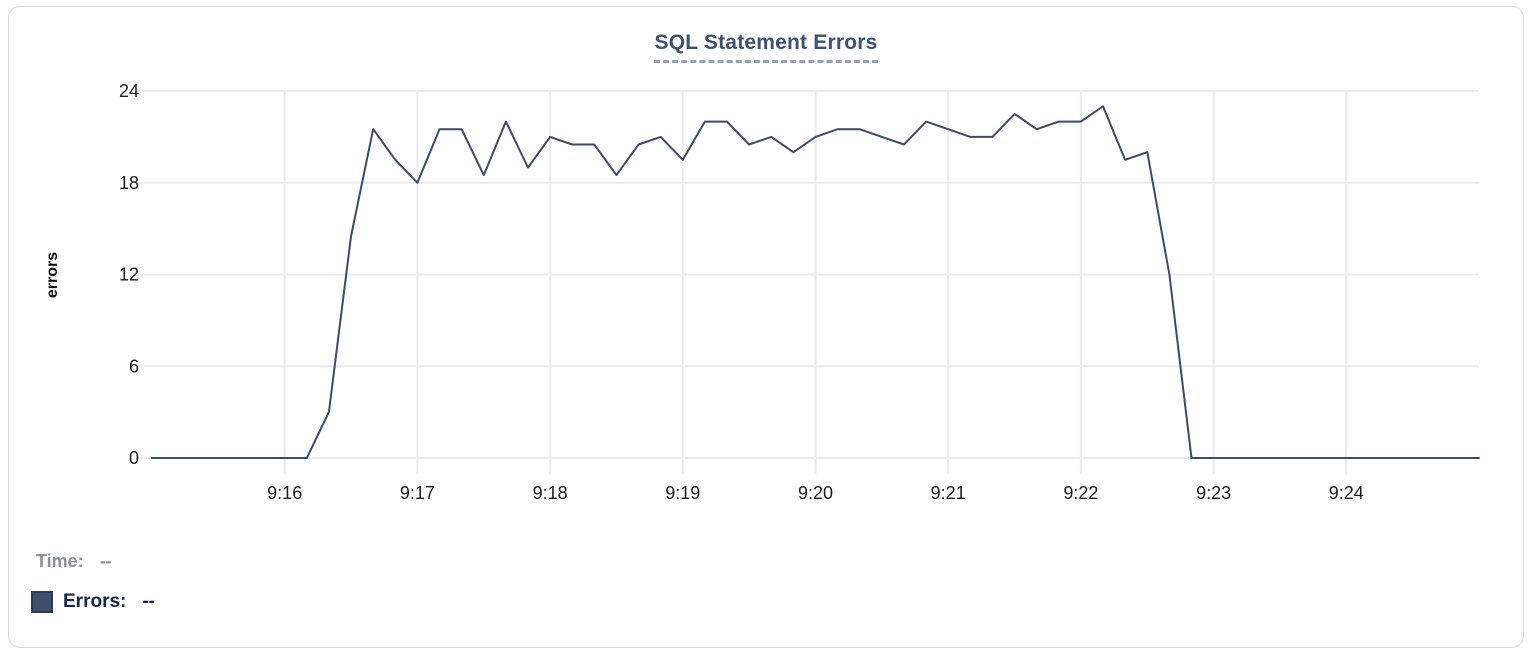 Image resolution: width=1528 pixels, height=659 pixels. I want to click on x-tick-label: 9:23, so click(1213, 493).